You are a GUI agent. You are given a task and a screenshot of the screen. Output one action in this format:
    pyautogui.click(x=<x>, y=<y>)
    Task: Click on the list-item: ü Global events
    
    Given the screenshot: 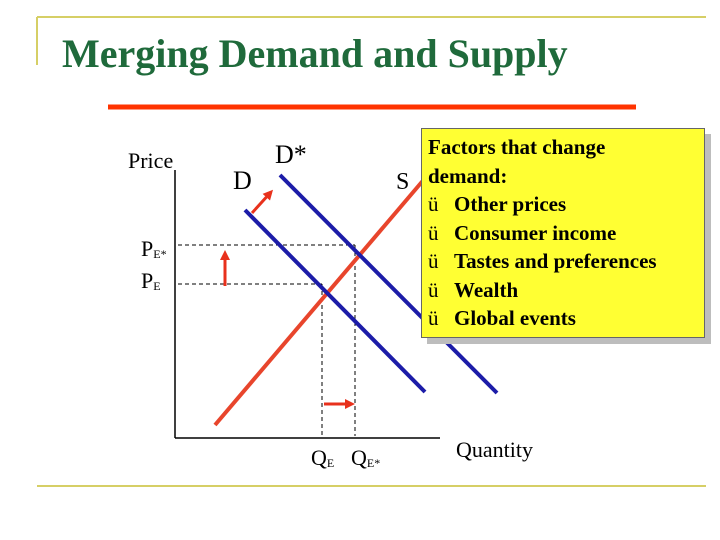 What is the action you would take?
    pyautogui.click(x=566, y=318)
    